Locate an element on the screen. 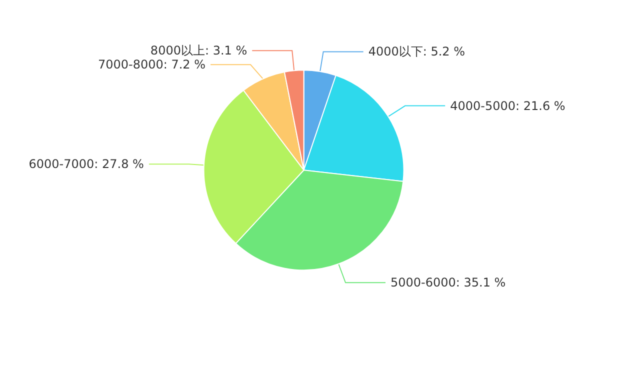  slice-label: 4000以下: 5.2 % is located at coordinates (417, 51).